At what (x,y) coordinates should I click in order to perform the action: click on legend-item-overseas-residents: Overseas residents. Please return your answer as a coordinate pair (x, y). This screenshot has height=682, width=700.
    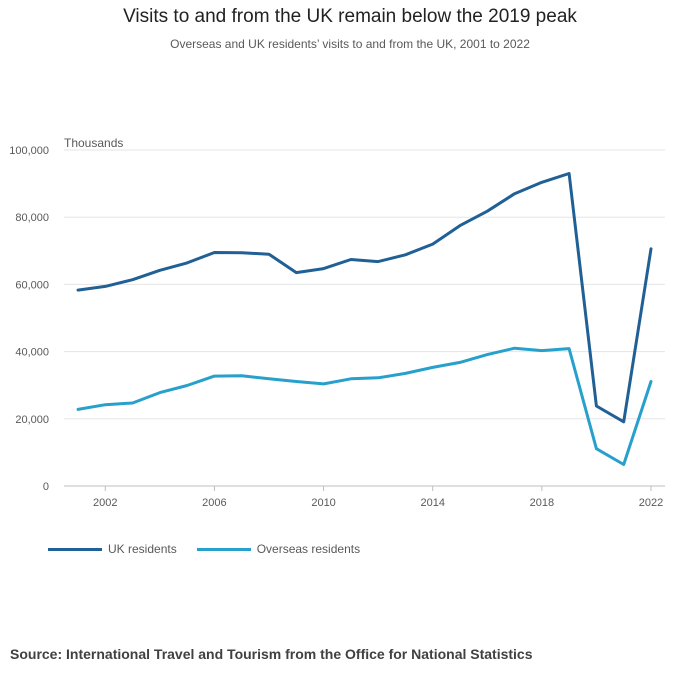
    Looking at the image, I should click on (278, 549).